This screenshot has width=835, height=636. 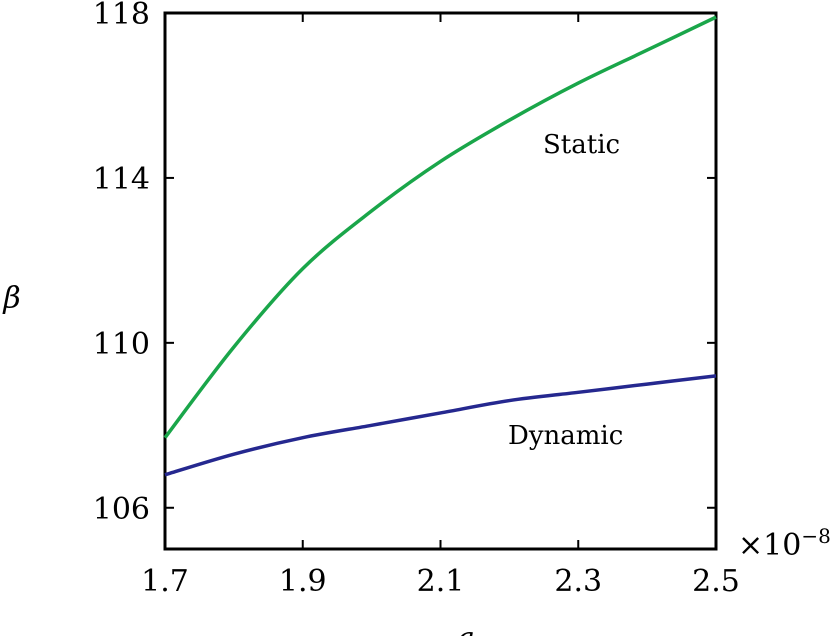 What do you see at coordinates (121, 16) in the screenshot?
I see `y-tick-label: 118` at bounding box center [121, 16].